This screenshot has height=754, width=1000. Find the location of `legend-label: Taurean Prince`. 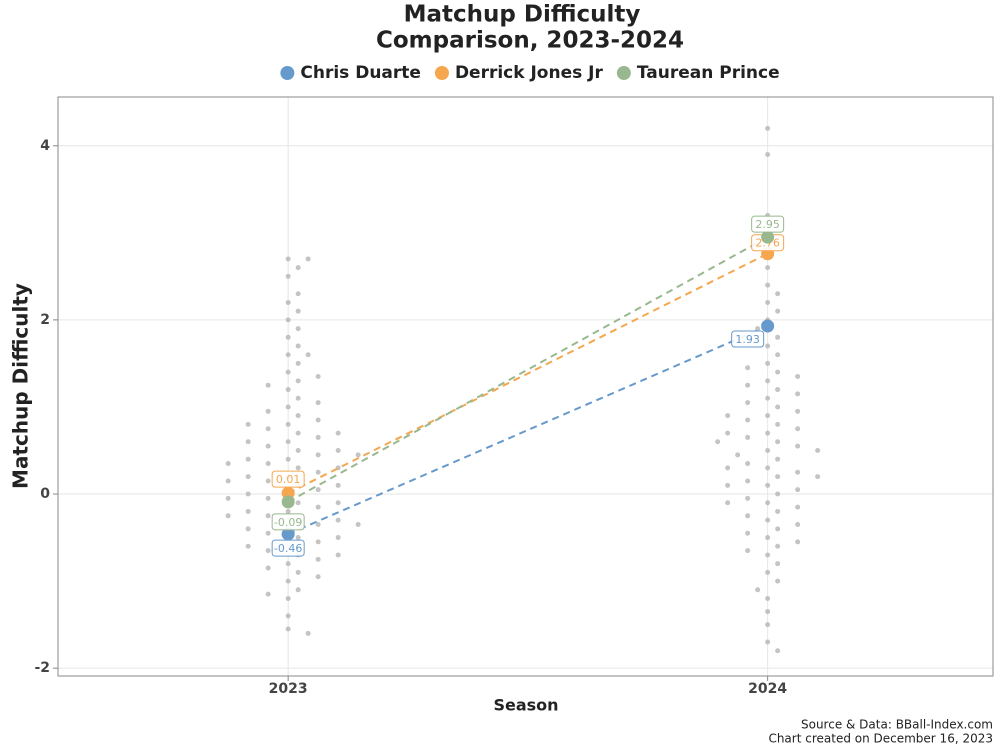

legend-label: Taurean Prince is located at coordinates (708, 73).